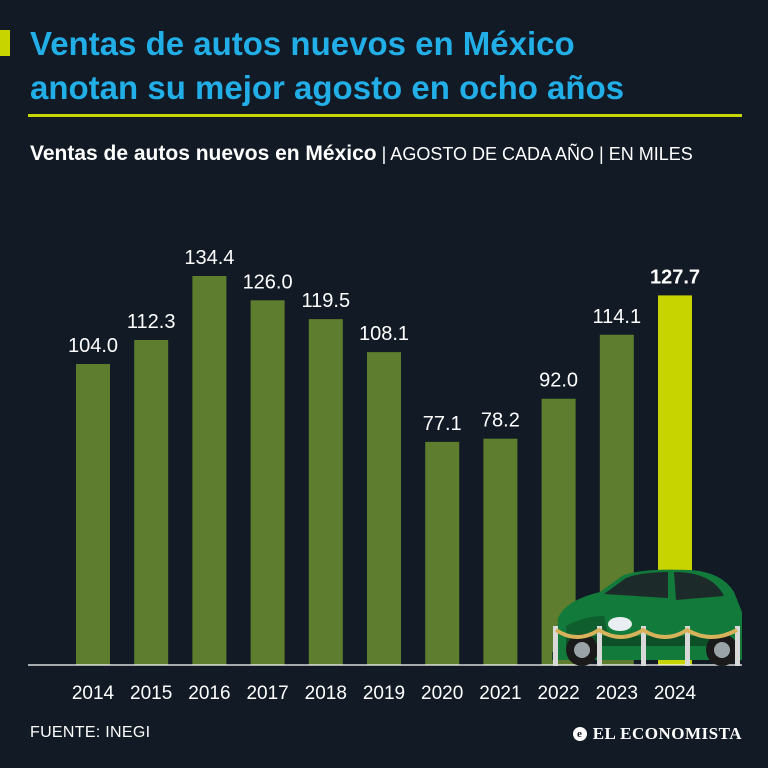  I want to click on bar-2020, so click(442, 553).